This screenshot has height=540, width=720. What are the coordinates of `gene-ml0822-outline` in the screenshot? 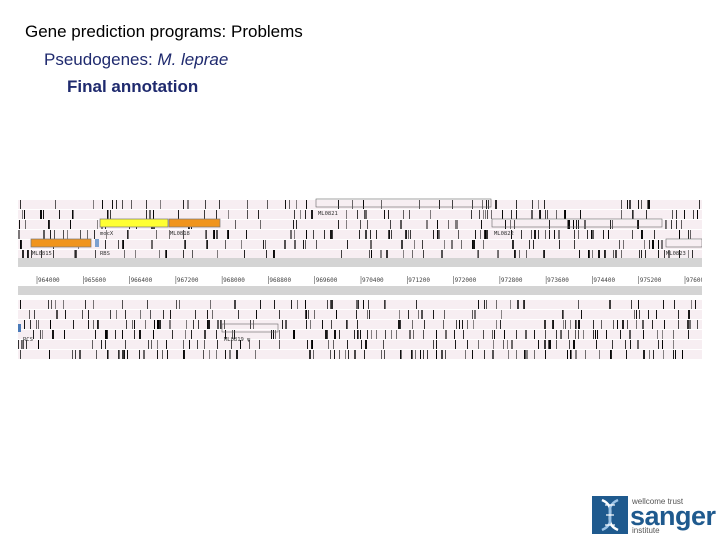 It's located at (577, 223).